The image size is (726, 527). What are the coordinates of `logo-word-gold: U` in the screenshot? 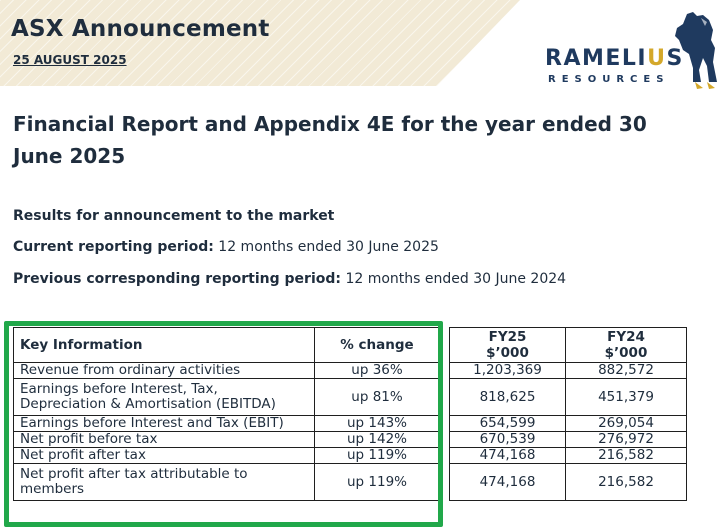 It's located at (657, 58).